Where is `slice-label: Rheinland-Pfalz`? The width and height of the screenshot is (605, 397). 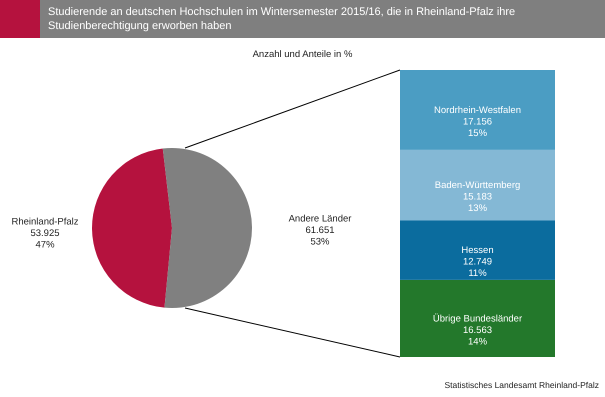
slice-label: Rheinland-Pfalz is located at coordinates (45, 222).